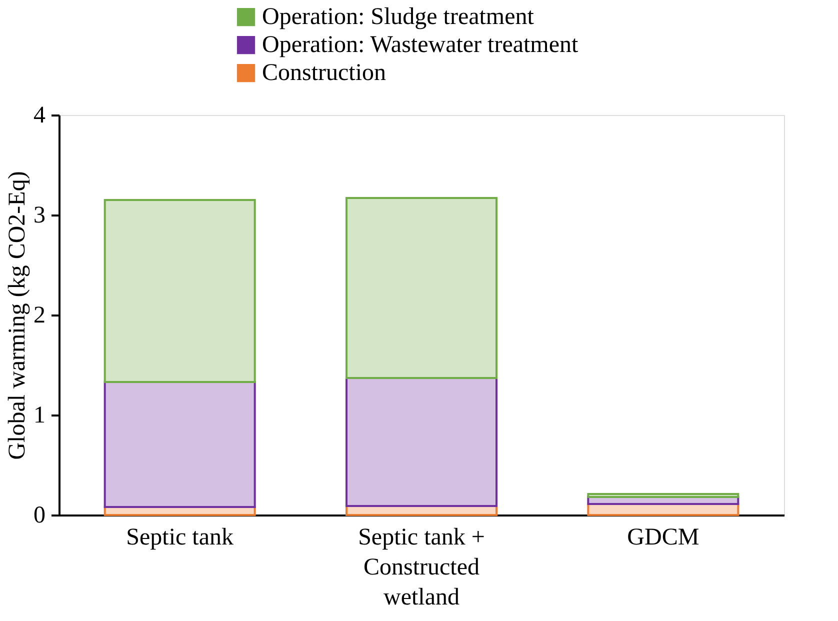 The image size is (838, 621). What do you see at coordinates (398, 17) in the screenshot?
I see `legend-label: Operation: Sludge treatment` at bounding box center [398, 17].